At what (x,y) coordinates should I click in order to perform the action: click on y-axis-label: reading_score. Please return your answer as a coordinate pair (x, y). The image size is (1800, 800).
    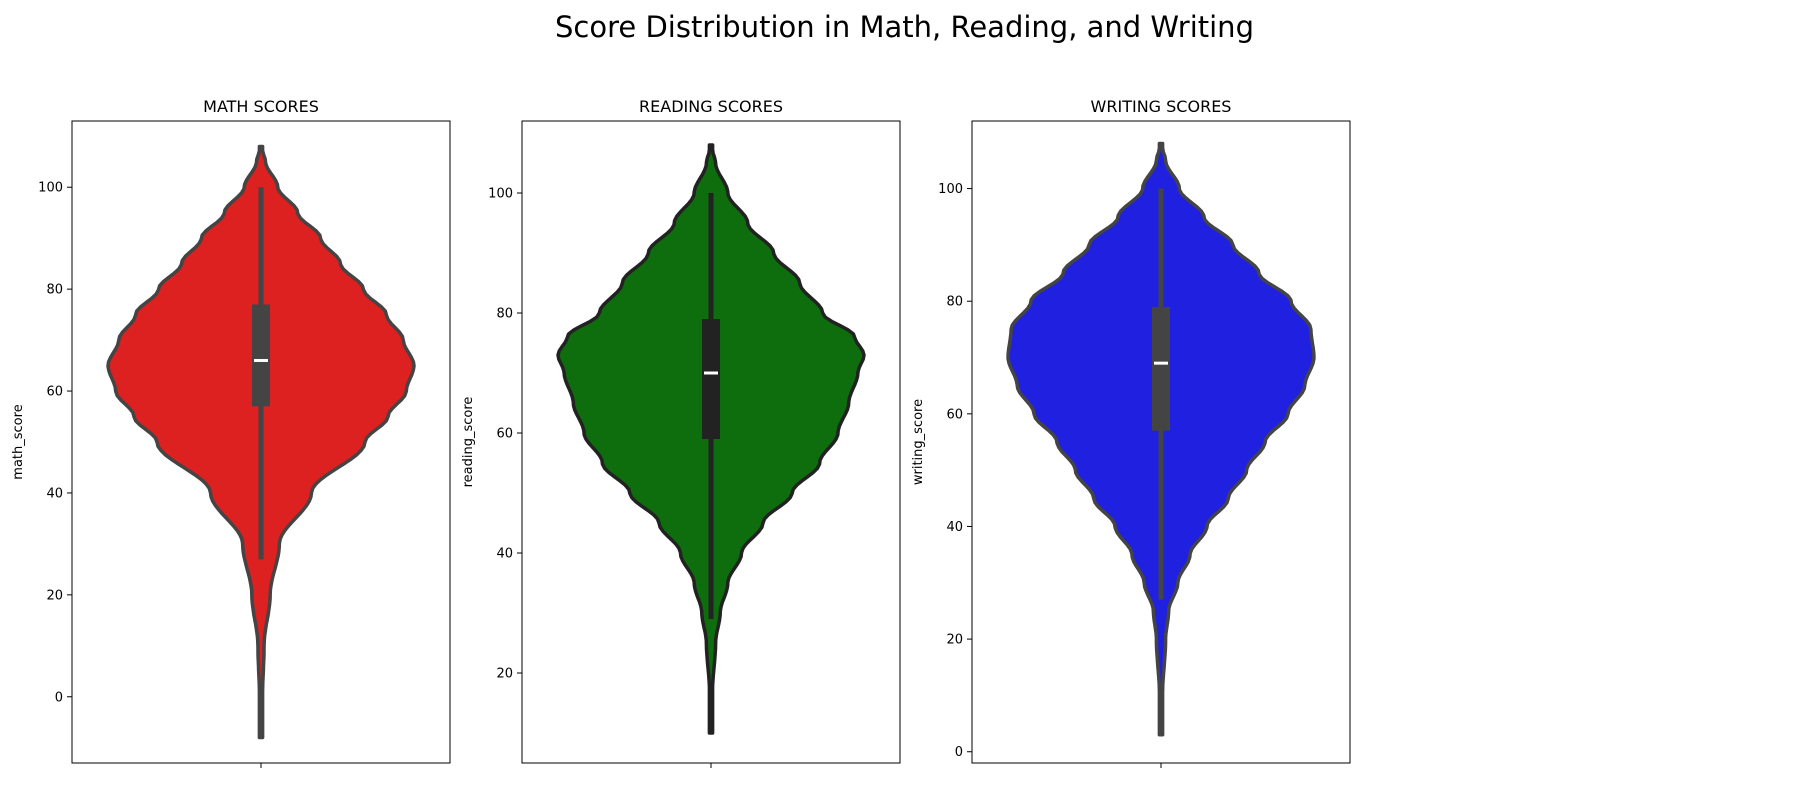
    Looking at the image, I should click on (468, 442).